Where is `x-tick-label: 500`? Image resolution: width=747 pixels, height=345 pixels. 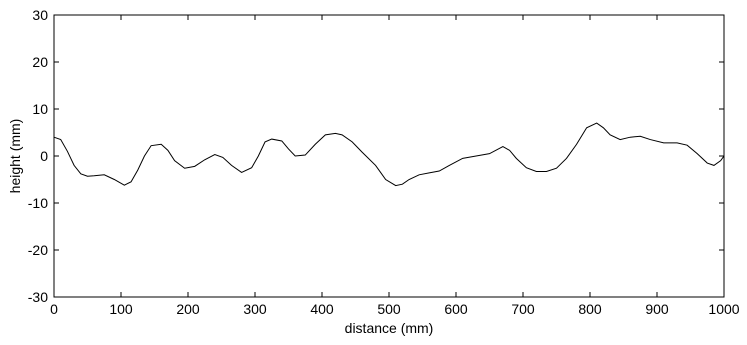 x-tick-label: 500 is located at coordinates (389, 309).